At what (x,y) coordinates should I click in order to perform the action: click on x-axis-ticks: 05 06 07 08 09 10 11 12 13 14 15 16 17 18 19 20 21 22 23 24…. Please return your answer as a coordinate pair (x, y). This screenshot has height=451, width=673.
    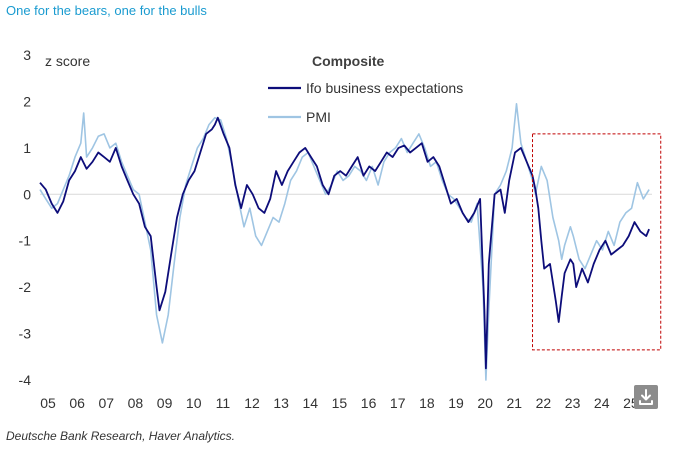
    Looking at the image, I should click on (339, 403).